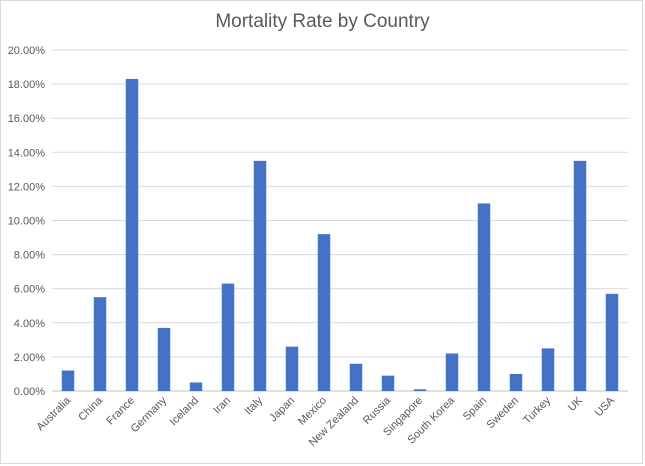  What do you see at coordinates (324, 312) in the screenshot?
I see `bar-mexico` at bounding box center [324, 312].